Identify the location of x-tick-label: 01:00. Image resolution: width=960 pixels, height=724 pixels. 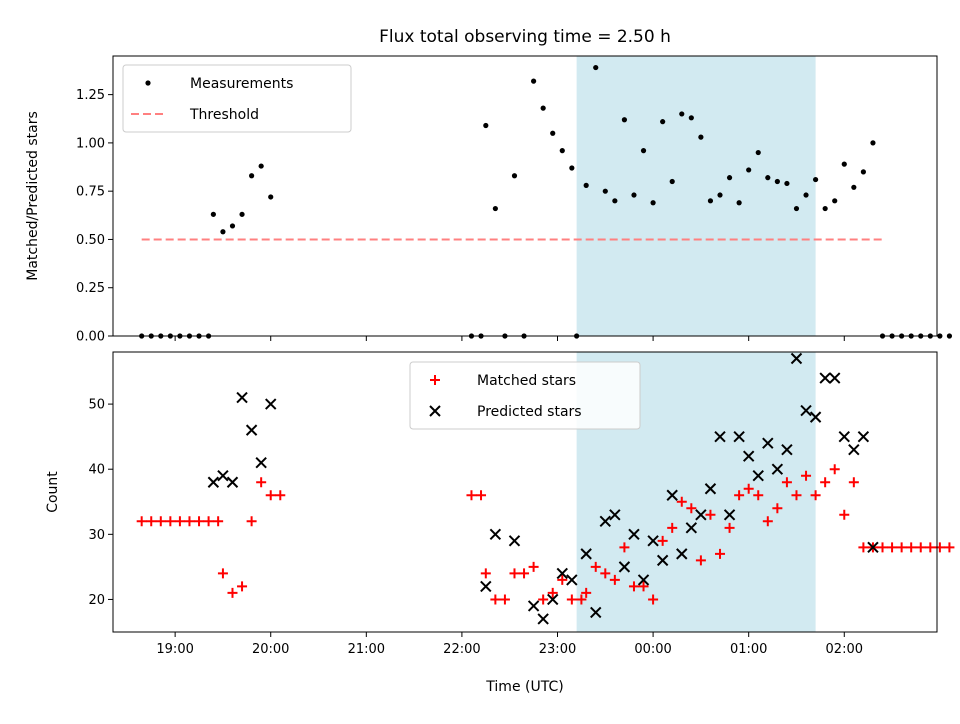
(748, 649).